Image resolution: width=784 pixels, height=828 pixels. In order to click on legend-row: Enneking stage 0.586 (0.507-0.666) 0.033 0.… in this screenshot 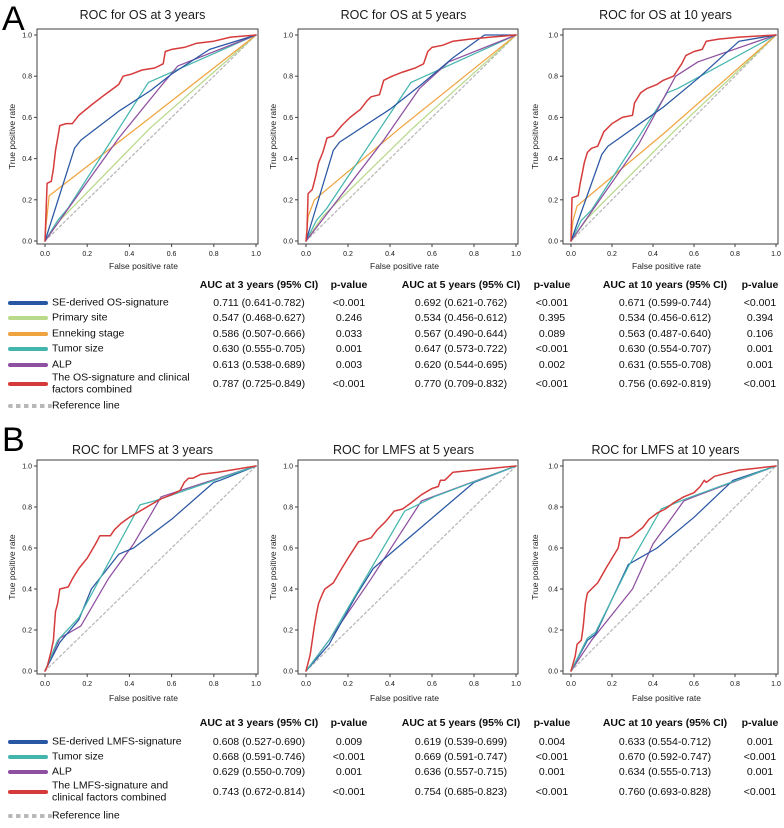, I will do `click(392, 334)`.